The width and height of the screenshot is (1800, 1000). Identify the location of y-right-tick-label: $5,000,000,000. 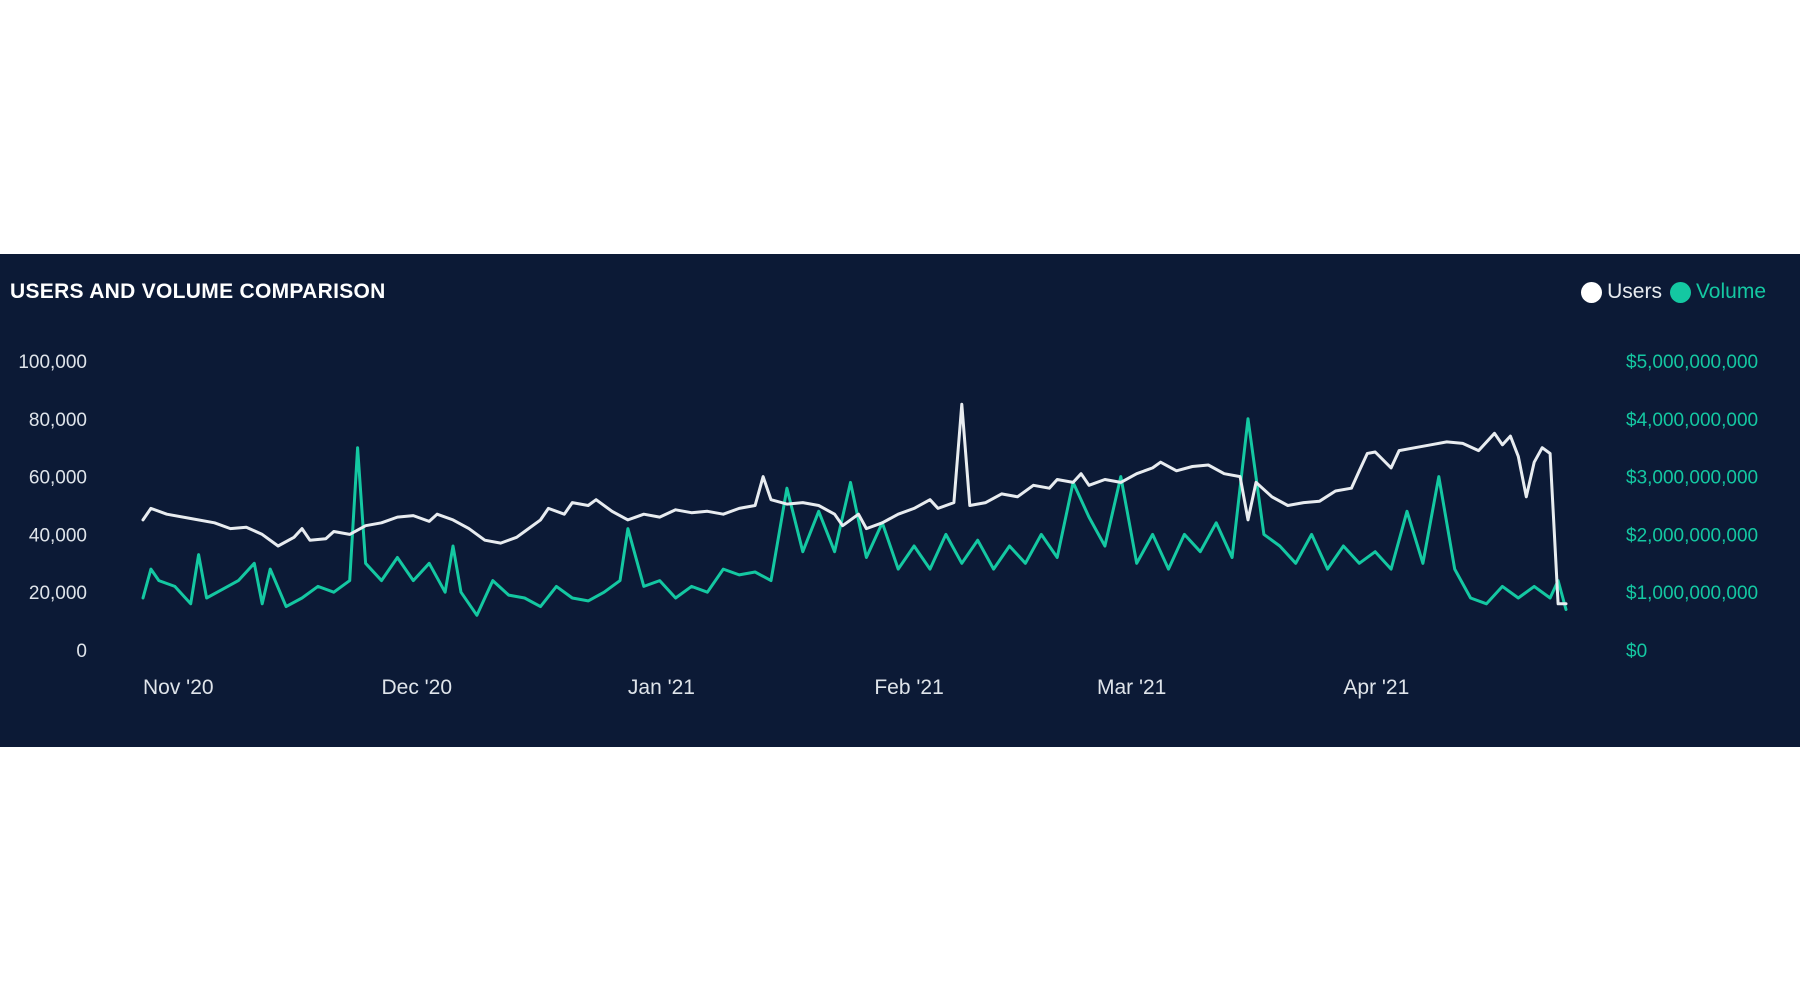
(1692, 362).